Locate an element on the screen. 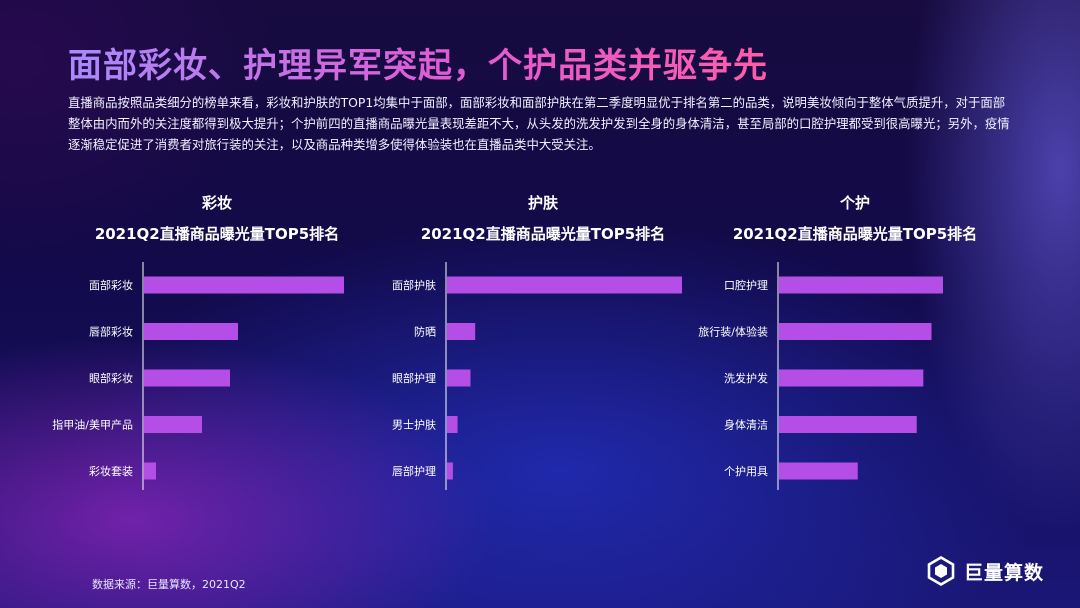  brand-name: 巨量算数 is located at coordinates (1004, 572).